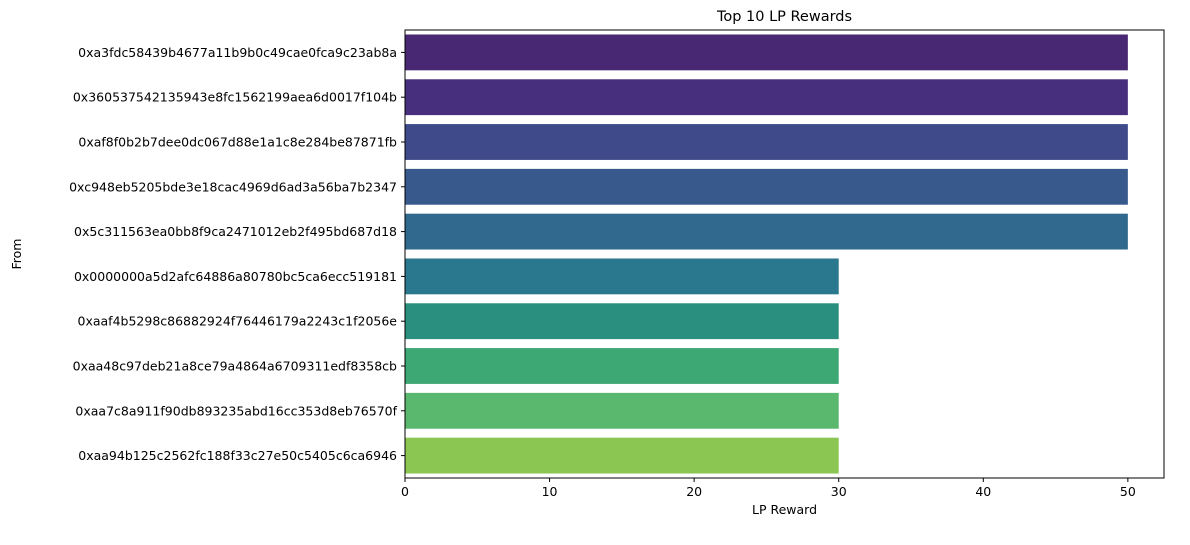  What do you see at coordinates (16, 254) in the screenshot?
I see `y-axis-label: From` at bounding box center [16, 254].